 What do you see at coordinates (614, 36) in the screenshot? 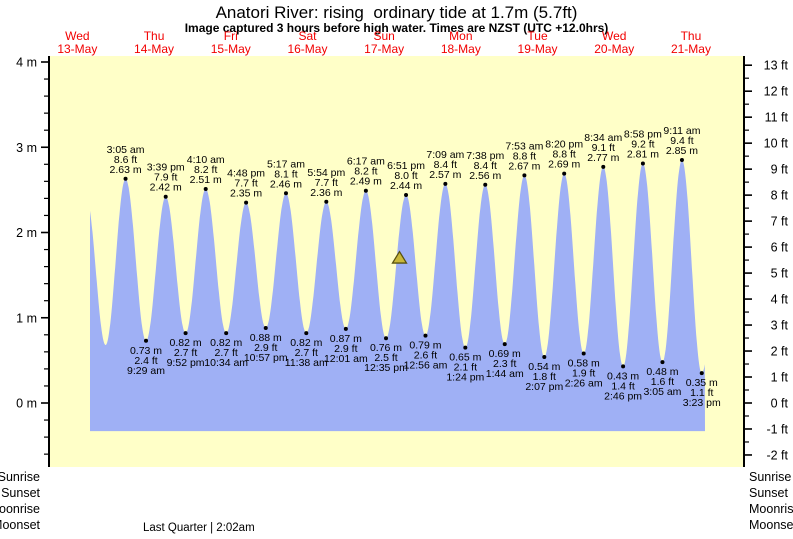
I see `day-name-label: Wed` at bounding box center [614, 36].